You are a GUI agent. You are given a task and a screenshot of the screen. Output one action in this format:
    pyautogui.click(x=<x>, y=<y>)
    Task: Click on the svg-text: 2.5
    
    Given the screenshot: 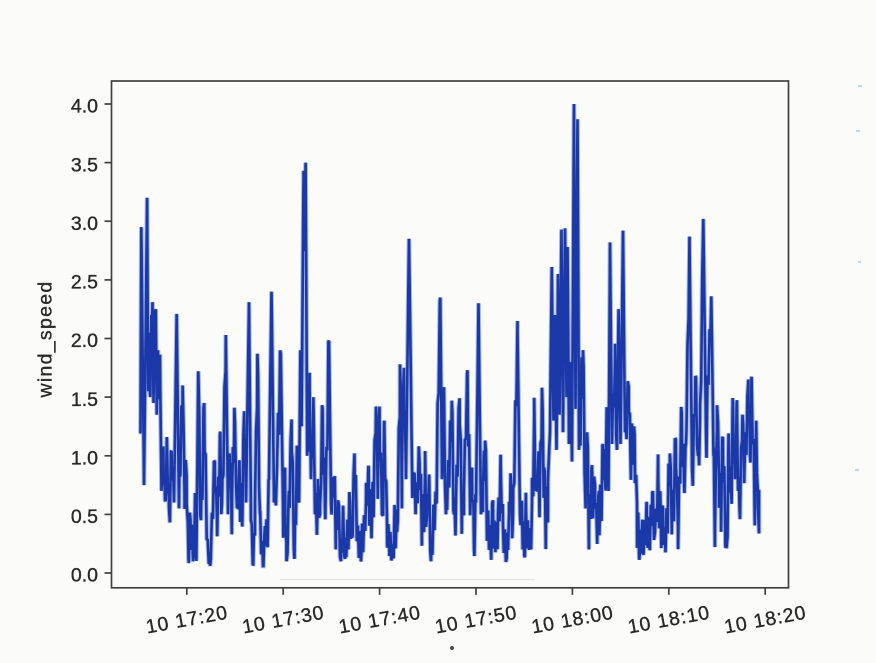 What is the action you would take?
    pyautogui.click(x=84, y=283)
    